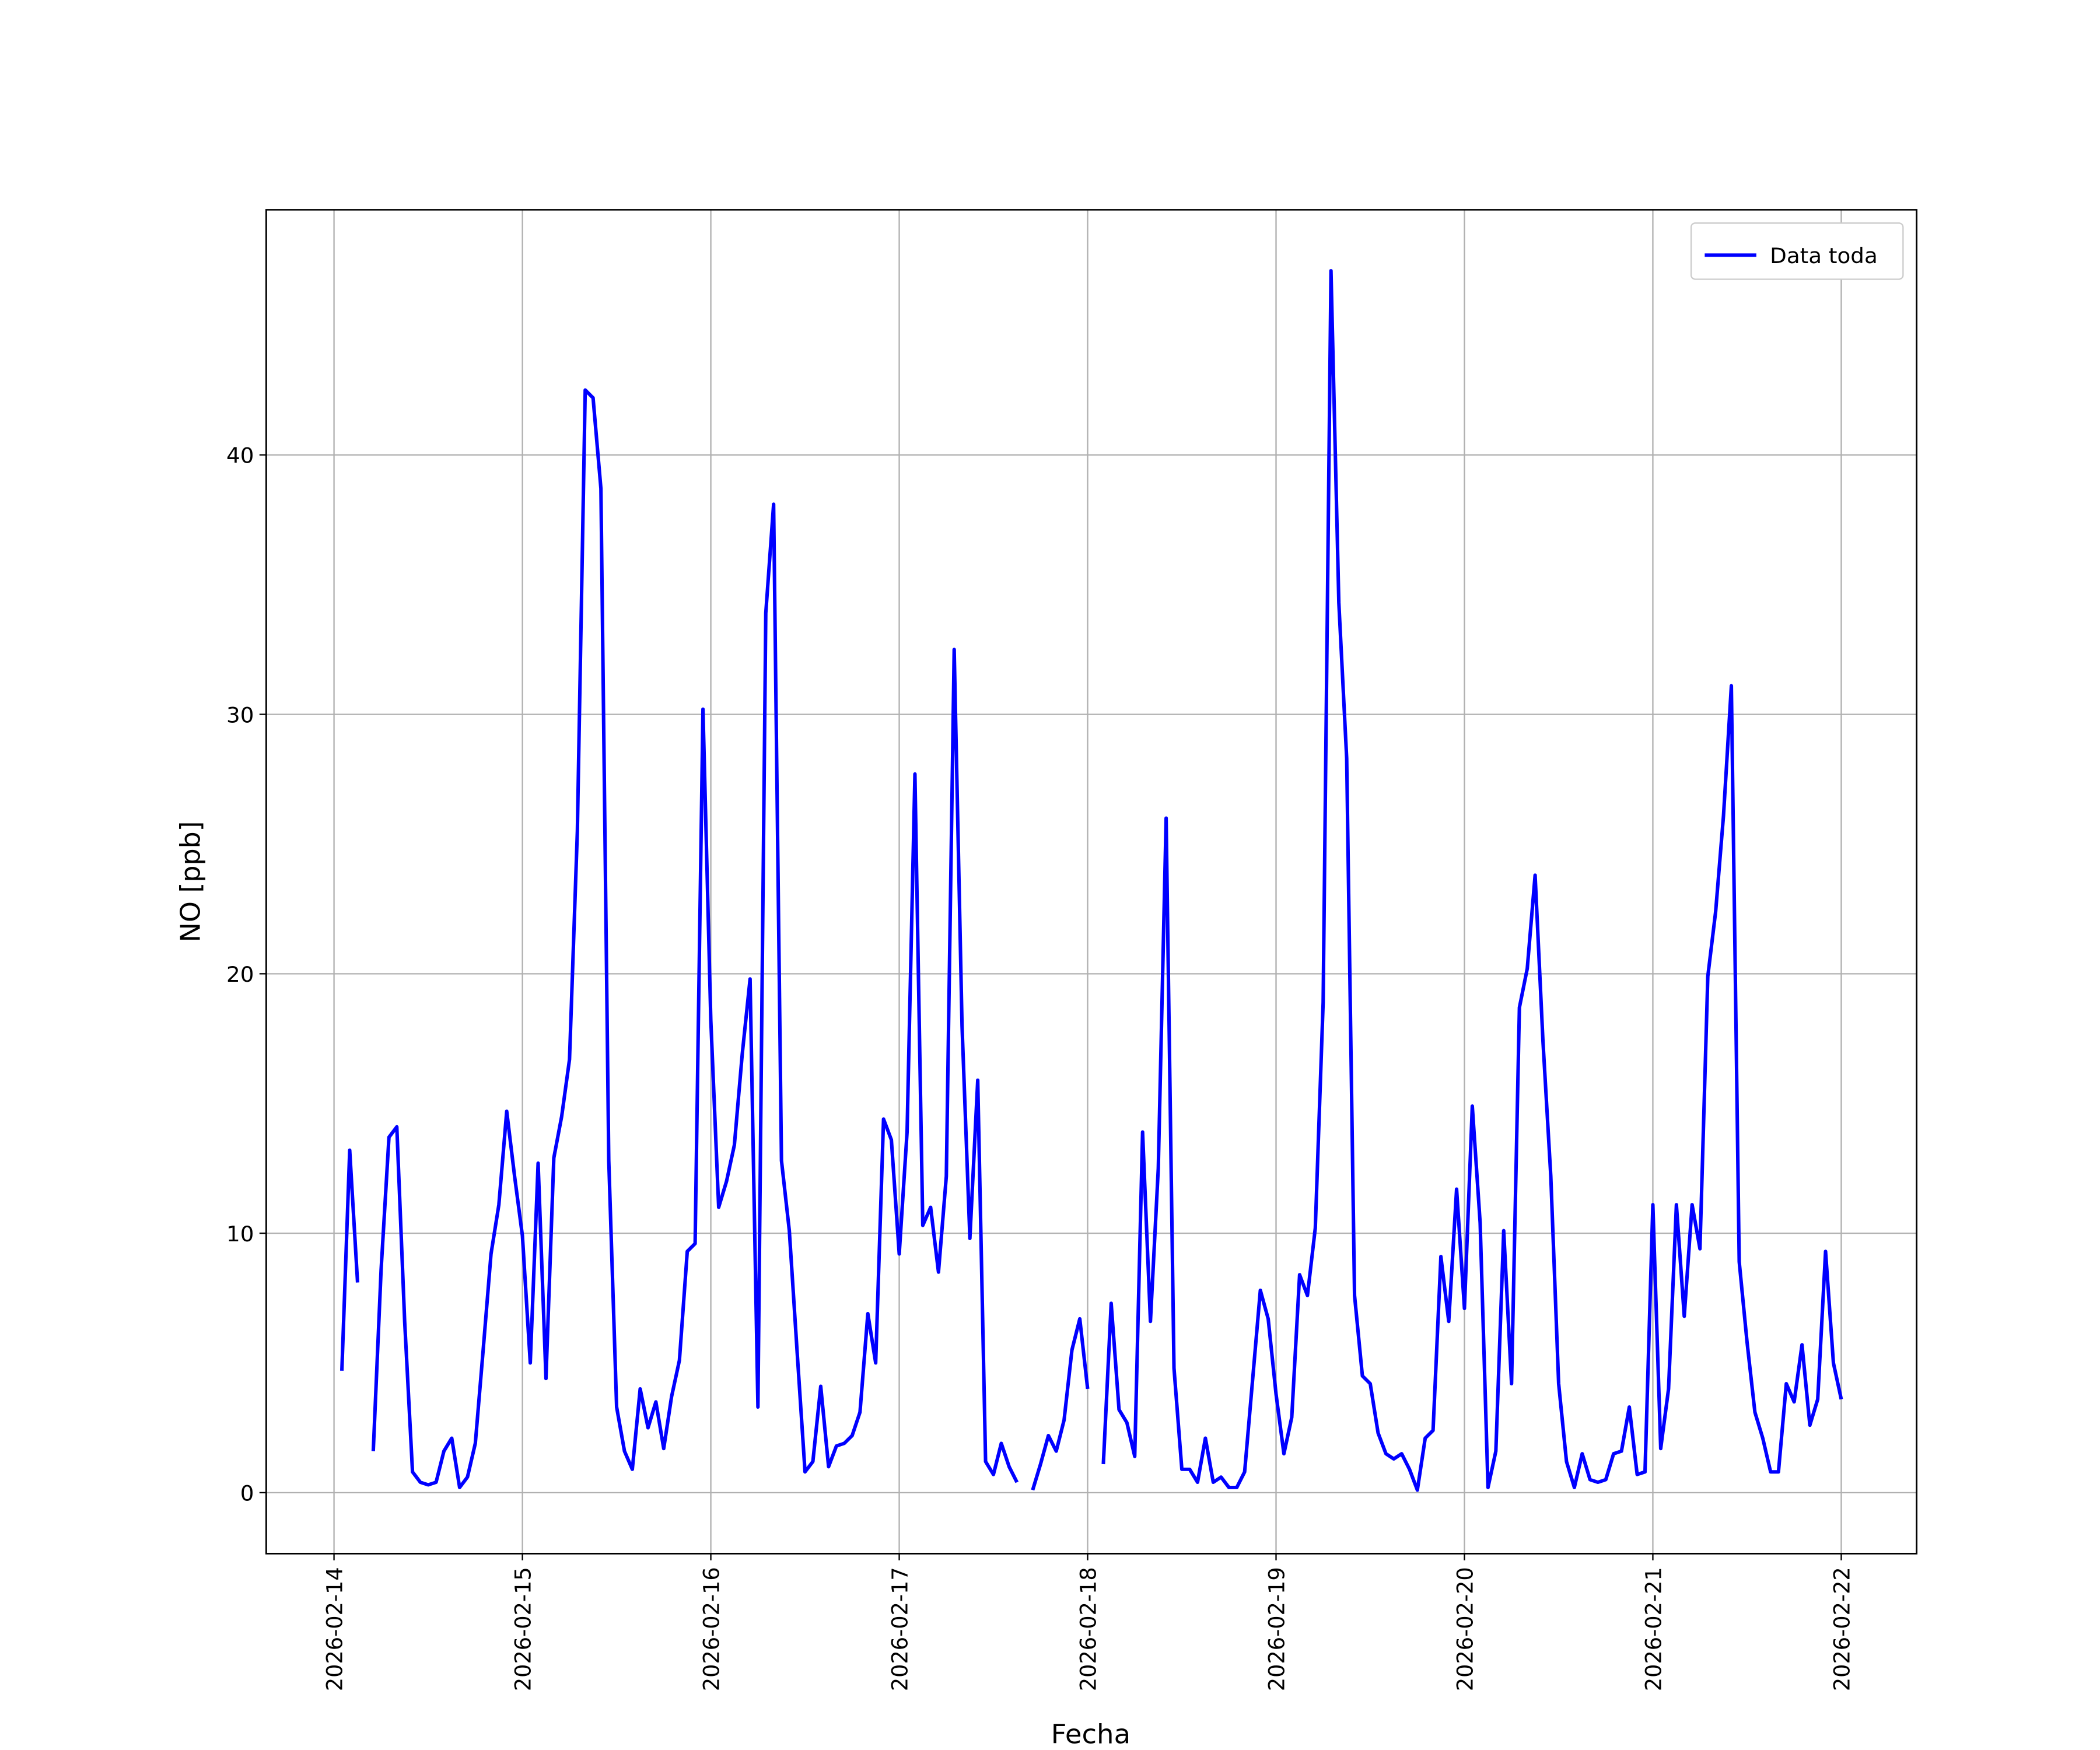 This screenshot has height=1750, width=2100. I want to click on legend-label: Data toda, so click(1824, 256).